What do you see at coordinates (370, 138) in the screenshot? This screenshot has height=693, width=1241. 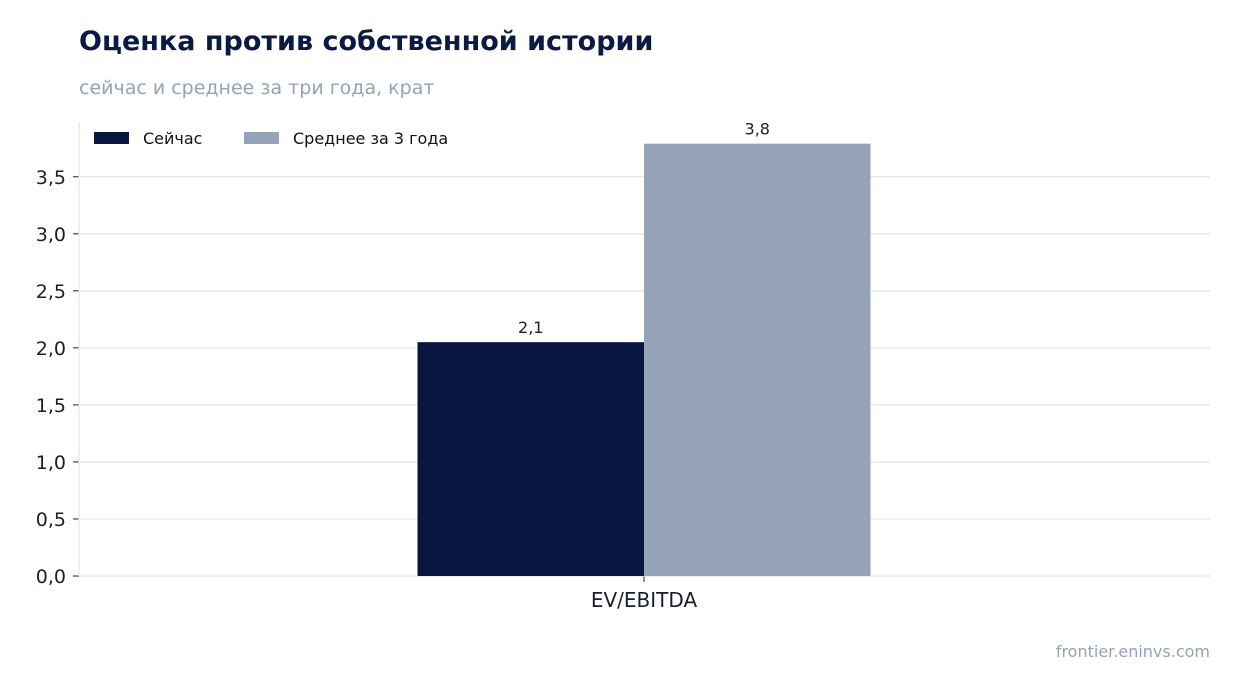 I see `legend-label: Среднее за 3 года` at bounding box center [370, 138].